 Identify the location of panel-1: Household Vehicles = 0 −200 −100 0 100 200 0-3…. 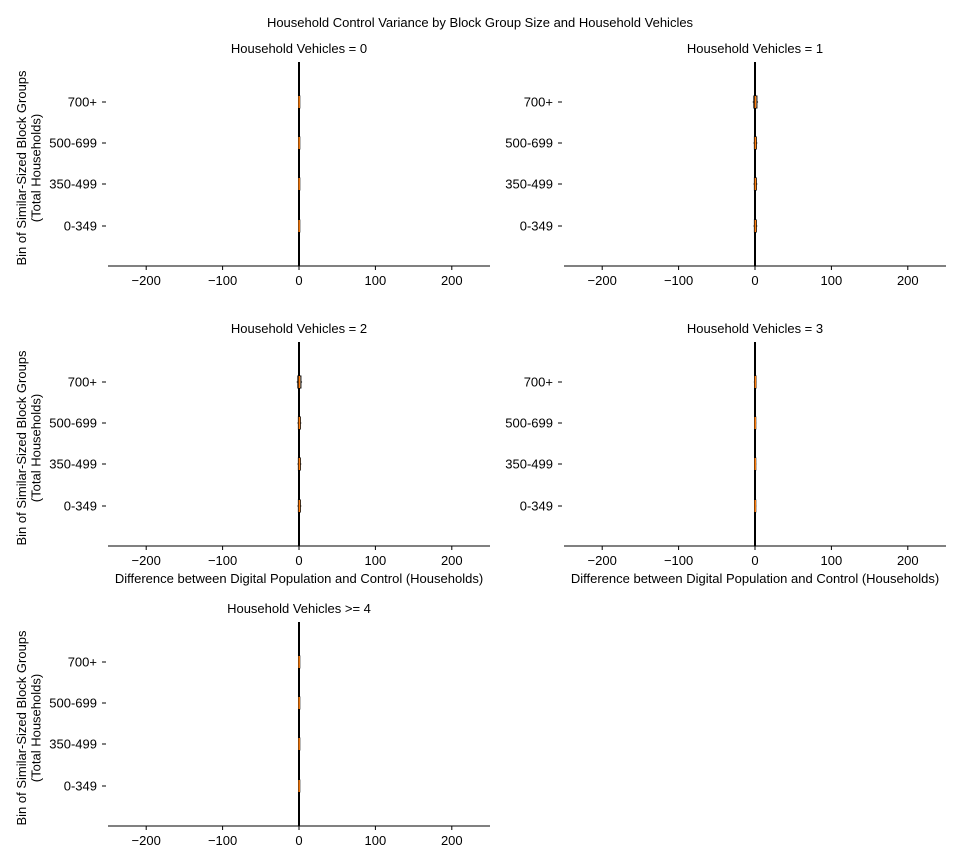
(252, 164).